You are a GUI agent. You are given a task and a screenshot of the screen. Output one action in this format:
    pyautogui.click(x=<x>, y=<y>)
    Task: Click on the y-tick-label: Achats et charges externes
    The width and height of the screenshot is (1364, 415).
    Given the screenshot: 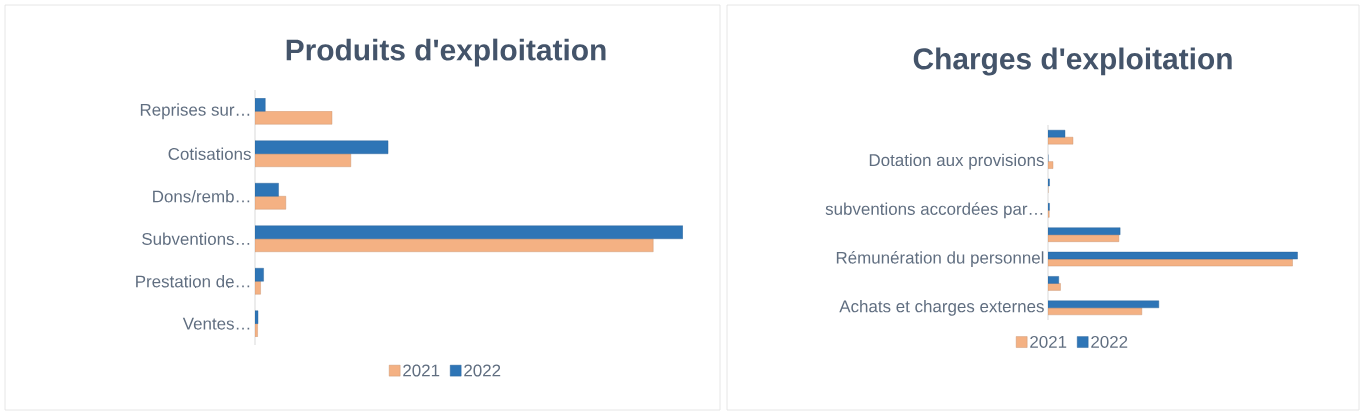 What is the action you would take?
    pyautogui.click(x=941, y=307)
    